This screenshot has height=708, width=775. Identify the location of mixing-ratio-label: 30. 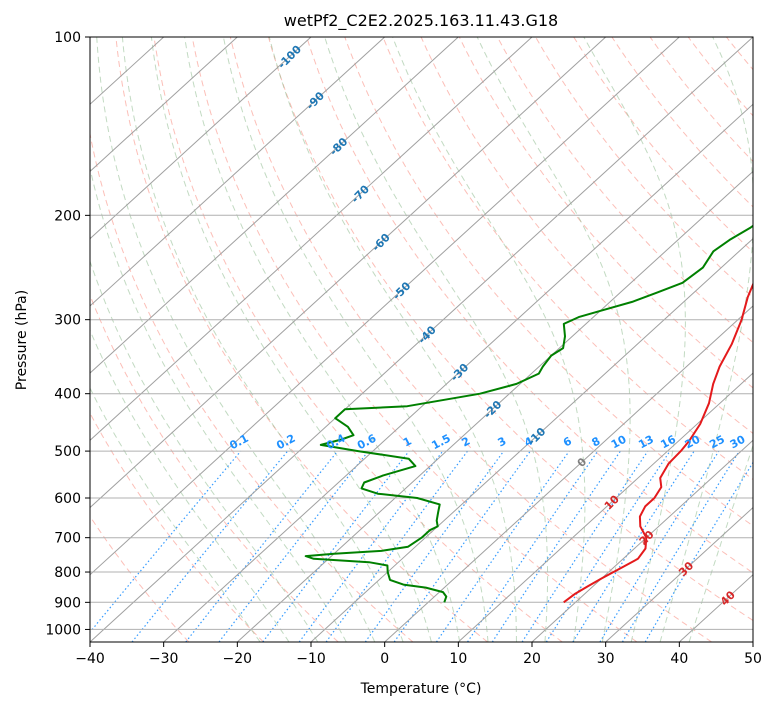
(738, 442).